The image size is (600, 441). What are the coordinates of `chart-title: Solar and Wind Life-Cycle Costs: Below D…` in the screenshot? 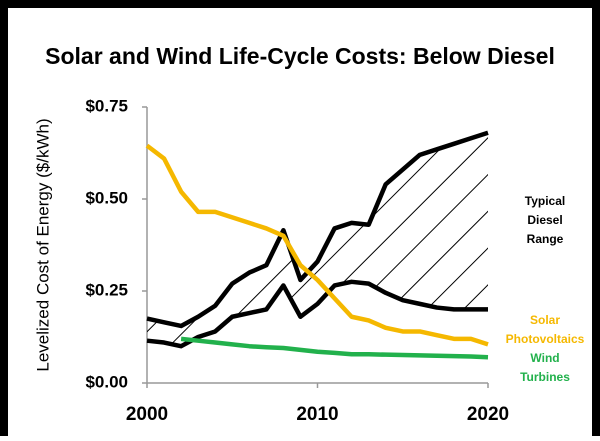 It's located at (300, 56).